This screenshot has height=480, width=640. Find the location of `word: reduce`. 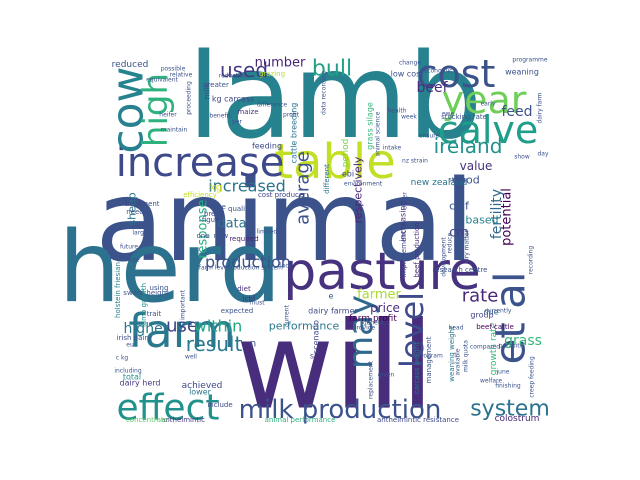

word: reduce is located at coordinates (450, 242).